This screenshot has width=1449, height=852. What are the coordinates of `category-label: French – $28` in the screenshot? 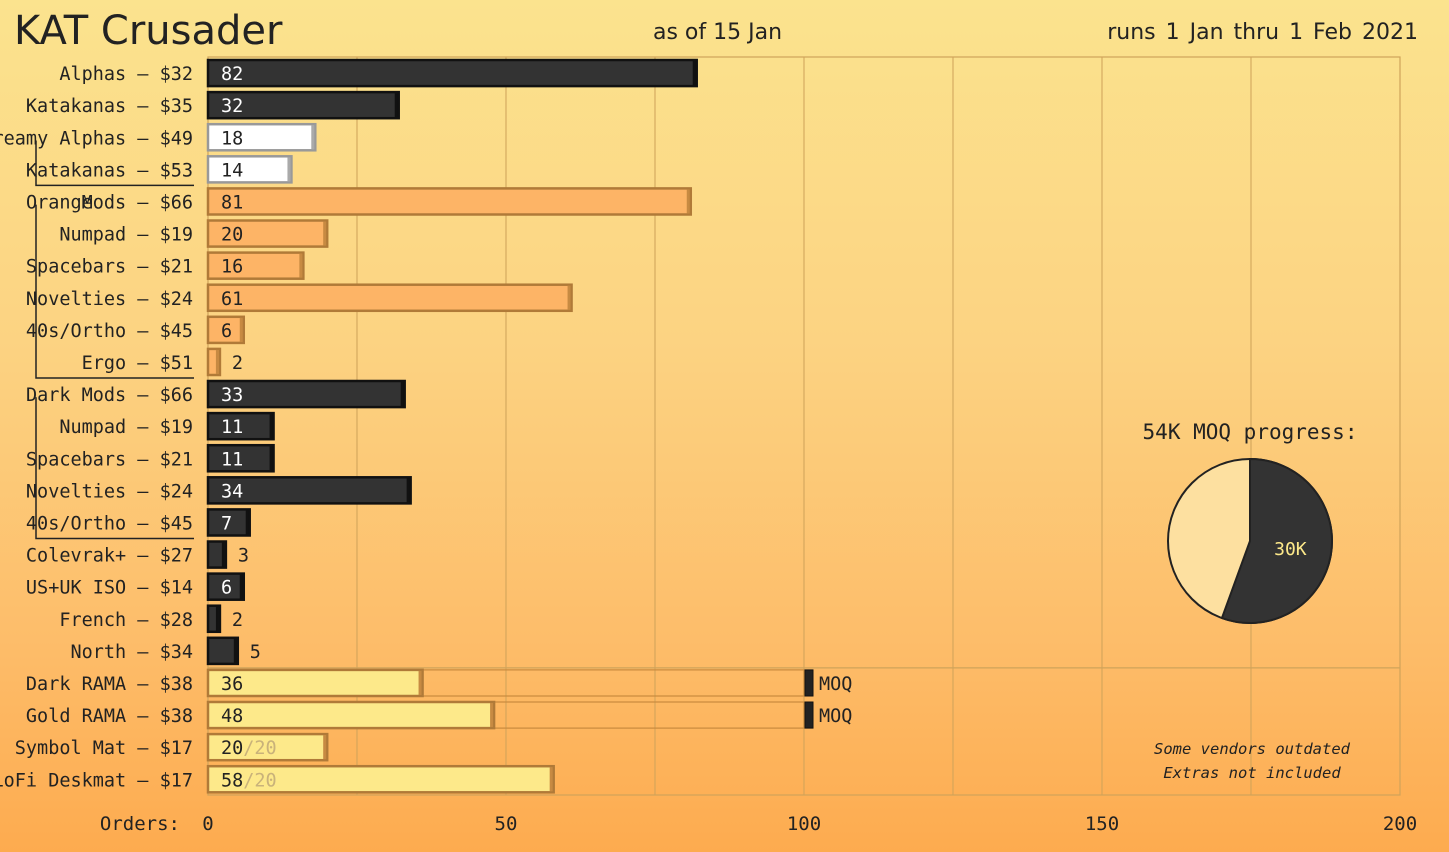 It's located at (126, 620).